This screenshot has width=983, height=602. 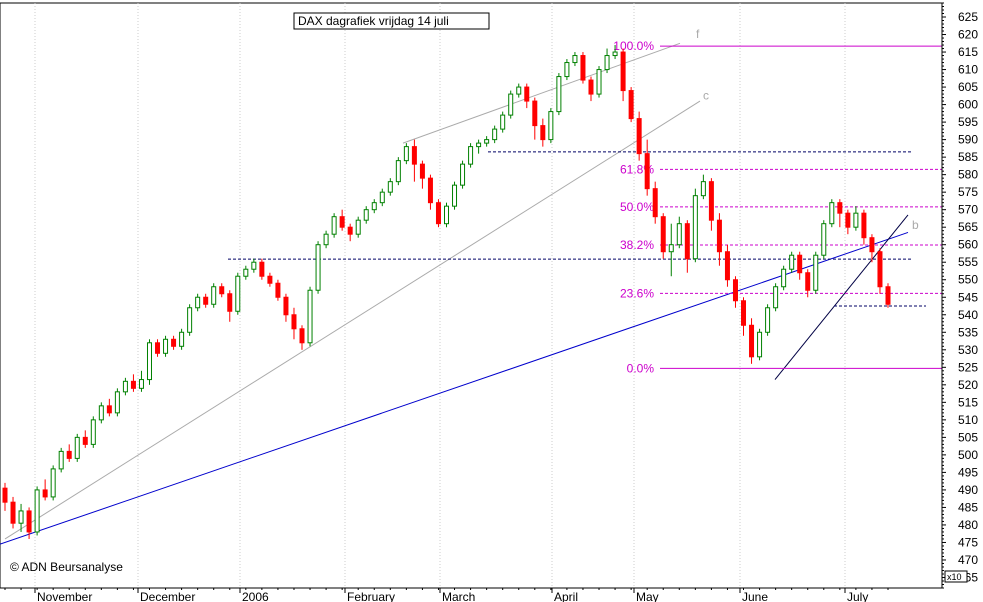 I want to click on y-tick-label: 565, so click(x=968, y=227).